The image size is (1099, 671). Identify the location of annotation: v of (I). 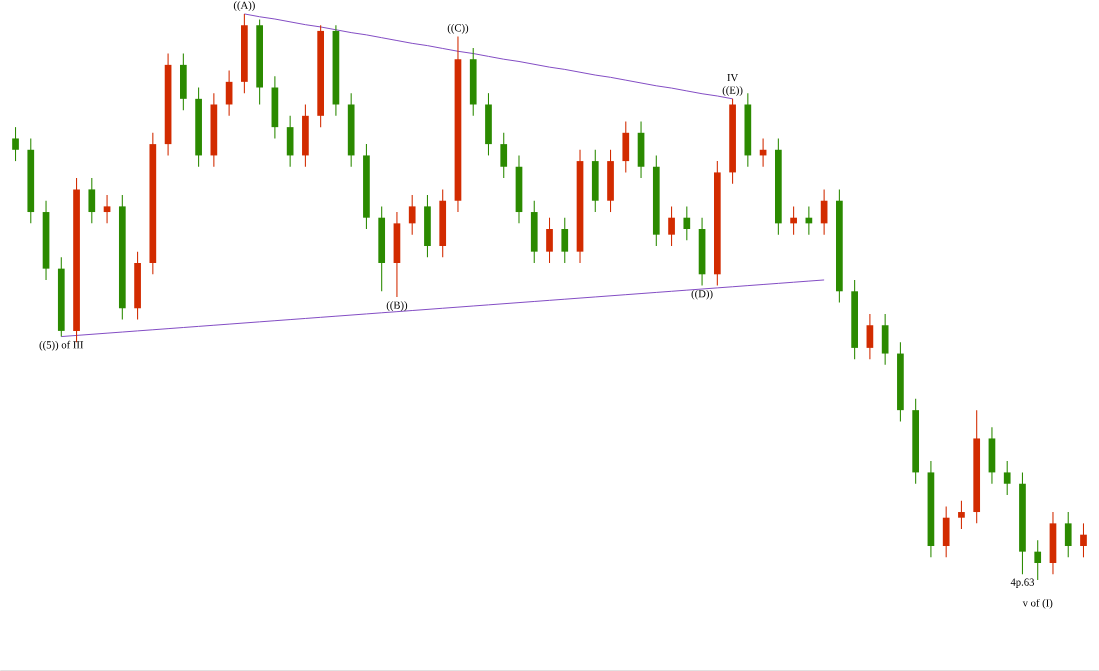
(1037, 603).